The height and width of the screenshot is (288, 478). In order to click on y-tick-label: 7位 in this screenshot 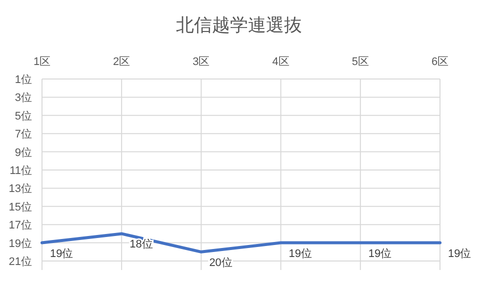, I will do `click(23, 134)`.